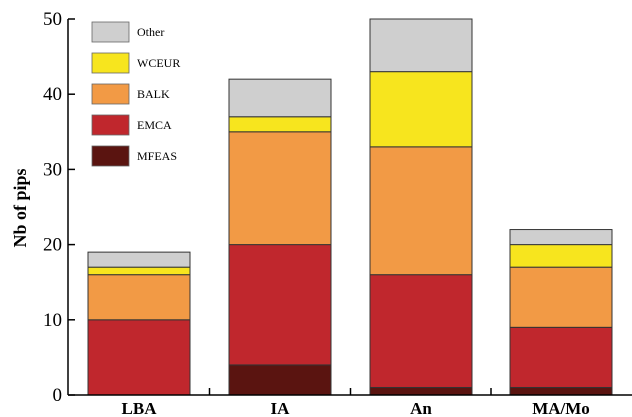 This screenshot has height=417, width=632. Describe the element at coordinates (110, 125) in the screenshot. I see `legend-swatch-emca` at that location.